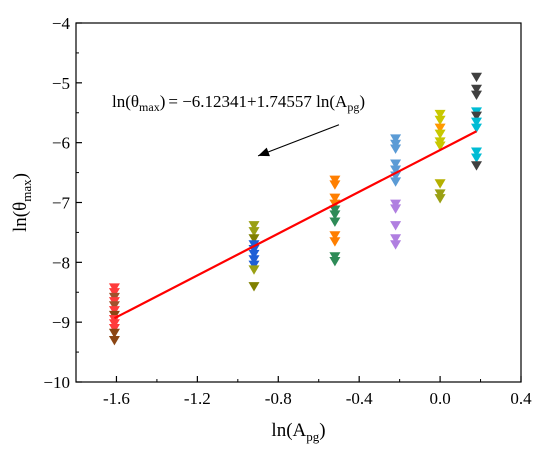  Describe the element at coordinates (61, 83) in the screenshot. I see `y-tick-label: −5` at that location.